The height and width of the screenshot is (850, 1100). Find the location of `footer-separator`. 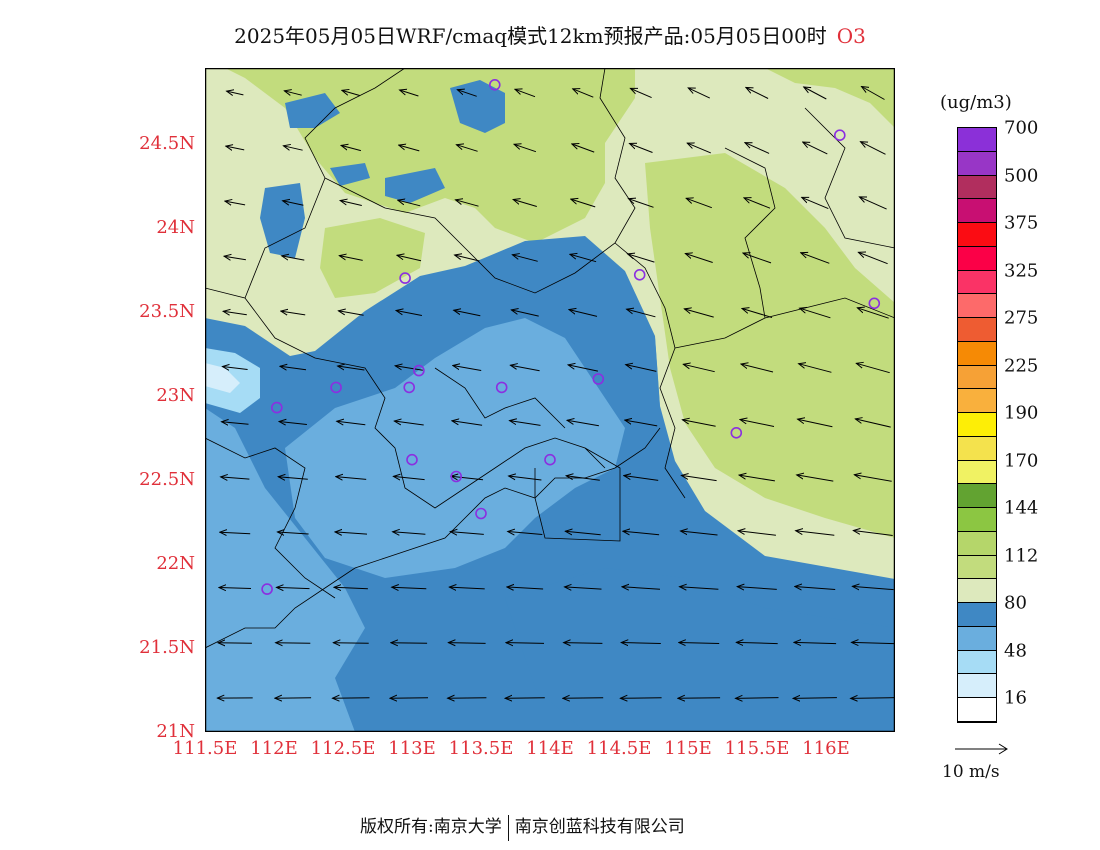

footer-separator is located at coordinates (508, 827).